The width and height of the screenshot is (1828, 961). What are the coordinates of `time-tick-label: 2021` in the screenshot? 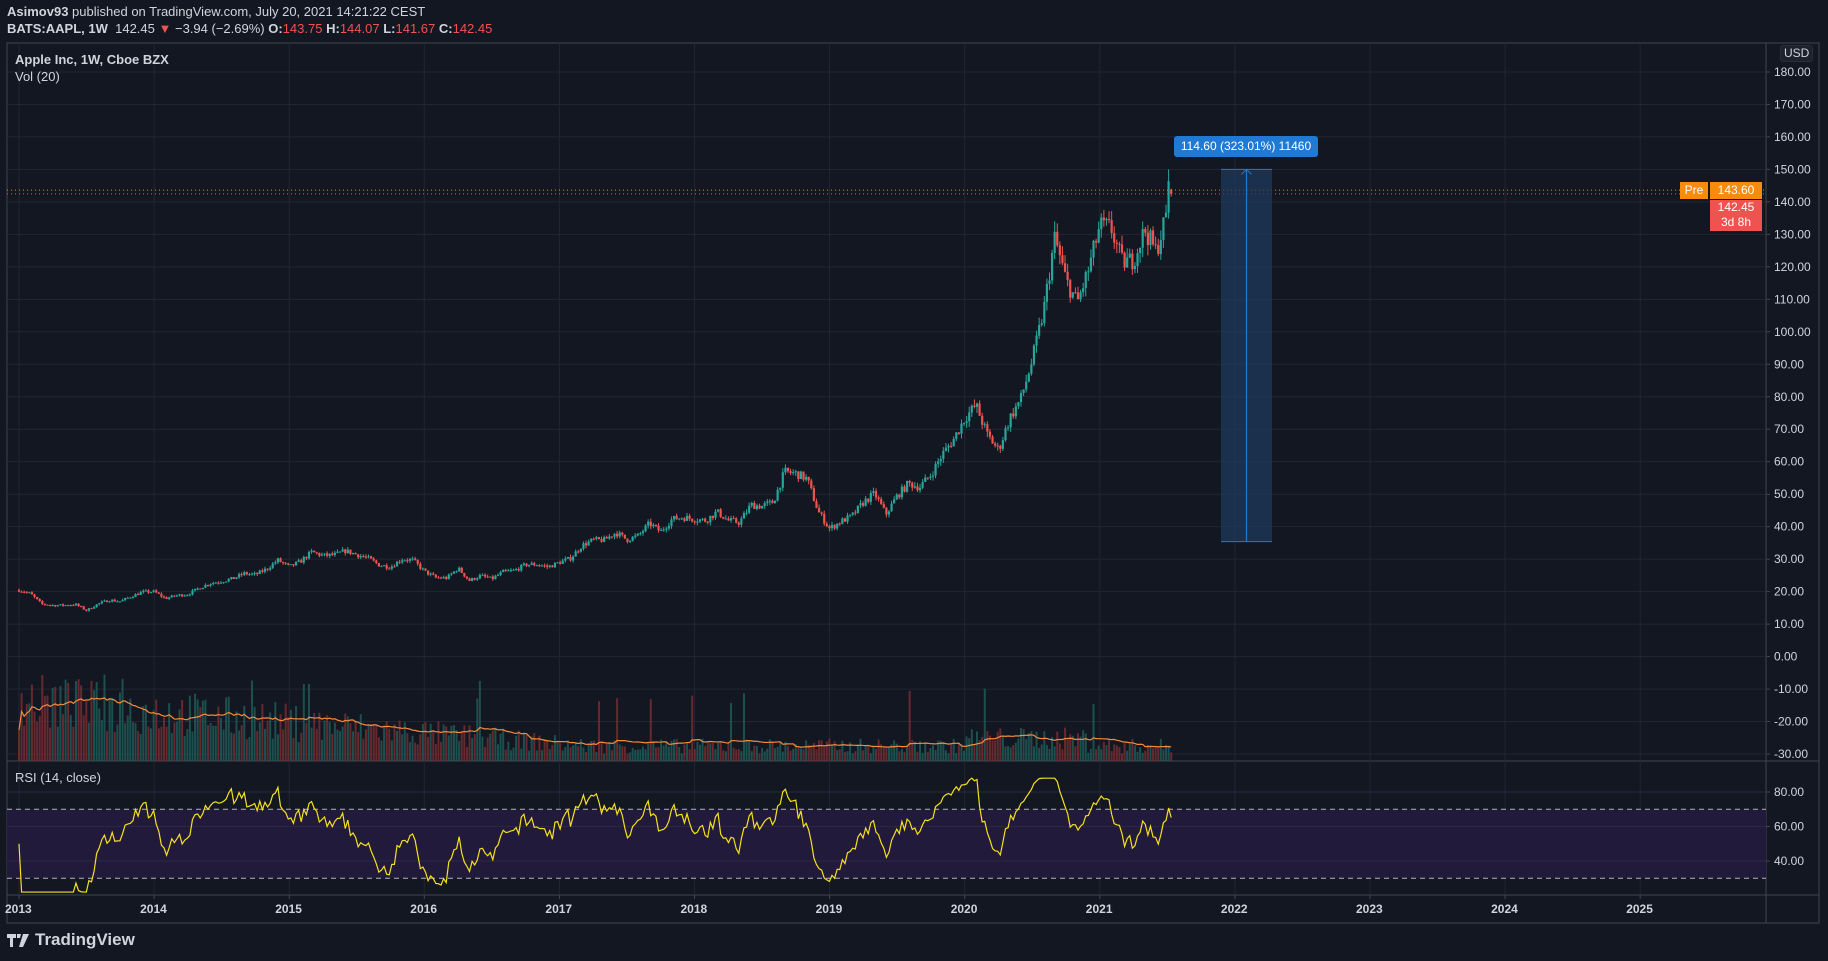 It's located at (1099, 909).